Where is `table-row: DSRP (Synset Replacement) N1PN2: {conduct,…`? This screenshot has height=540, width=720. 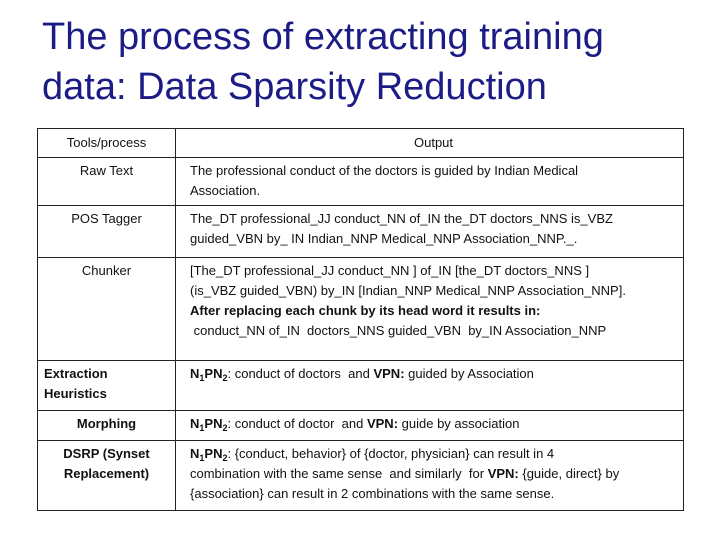 table-row: DSRP (Synset Replacement) N1PN2: {conduct,… is located at coordinates (360, 475).